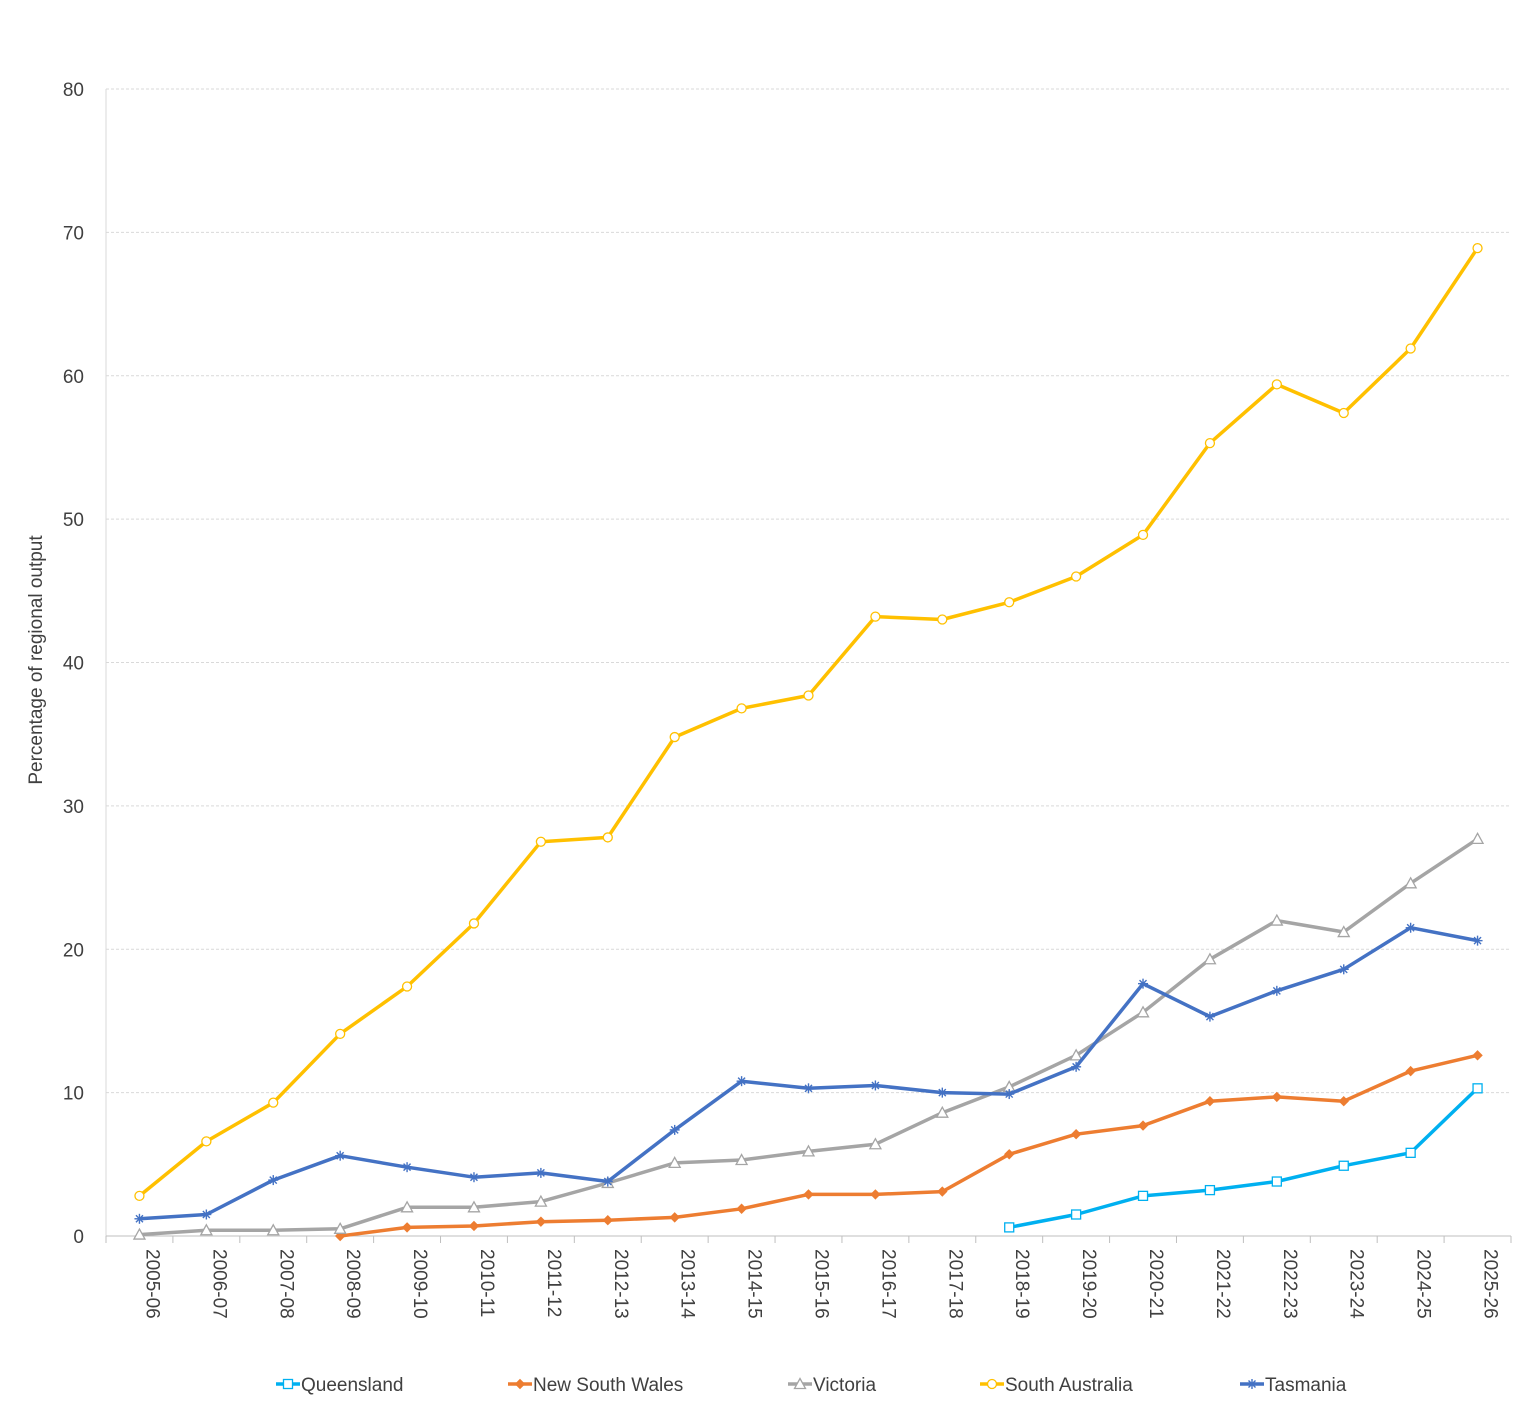  What do you see at coordinates (78, 1237) in the screenshot?
I see `y-tick-label: 0` at bounding box center [78, 1237].